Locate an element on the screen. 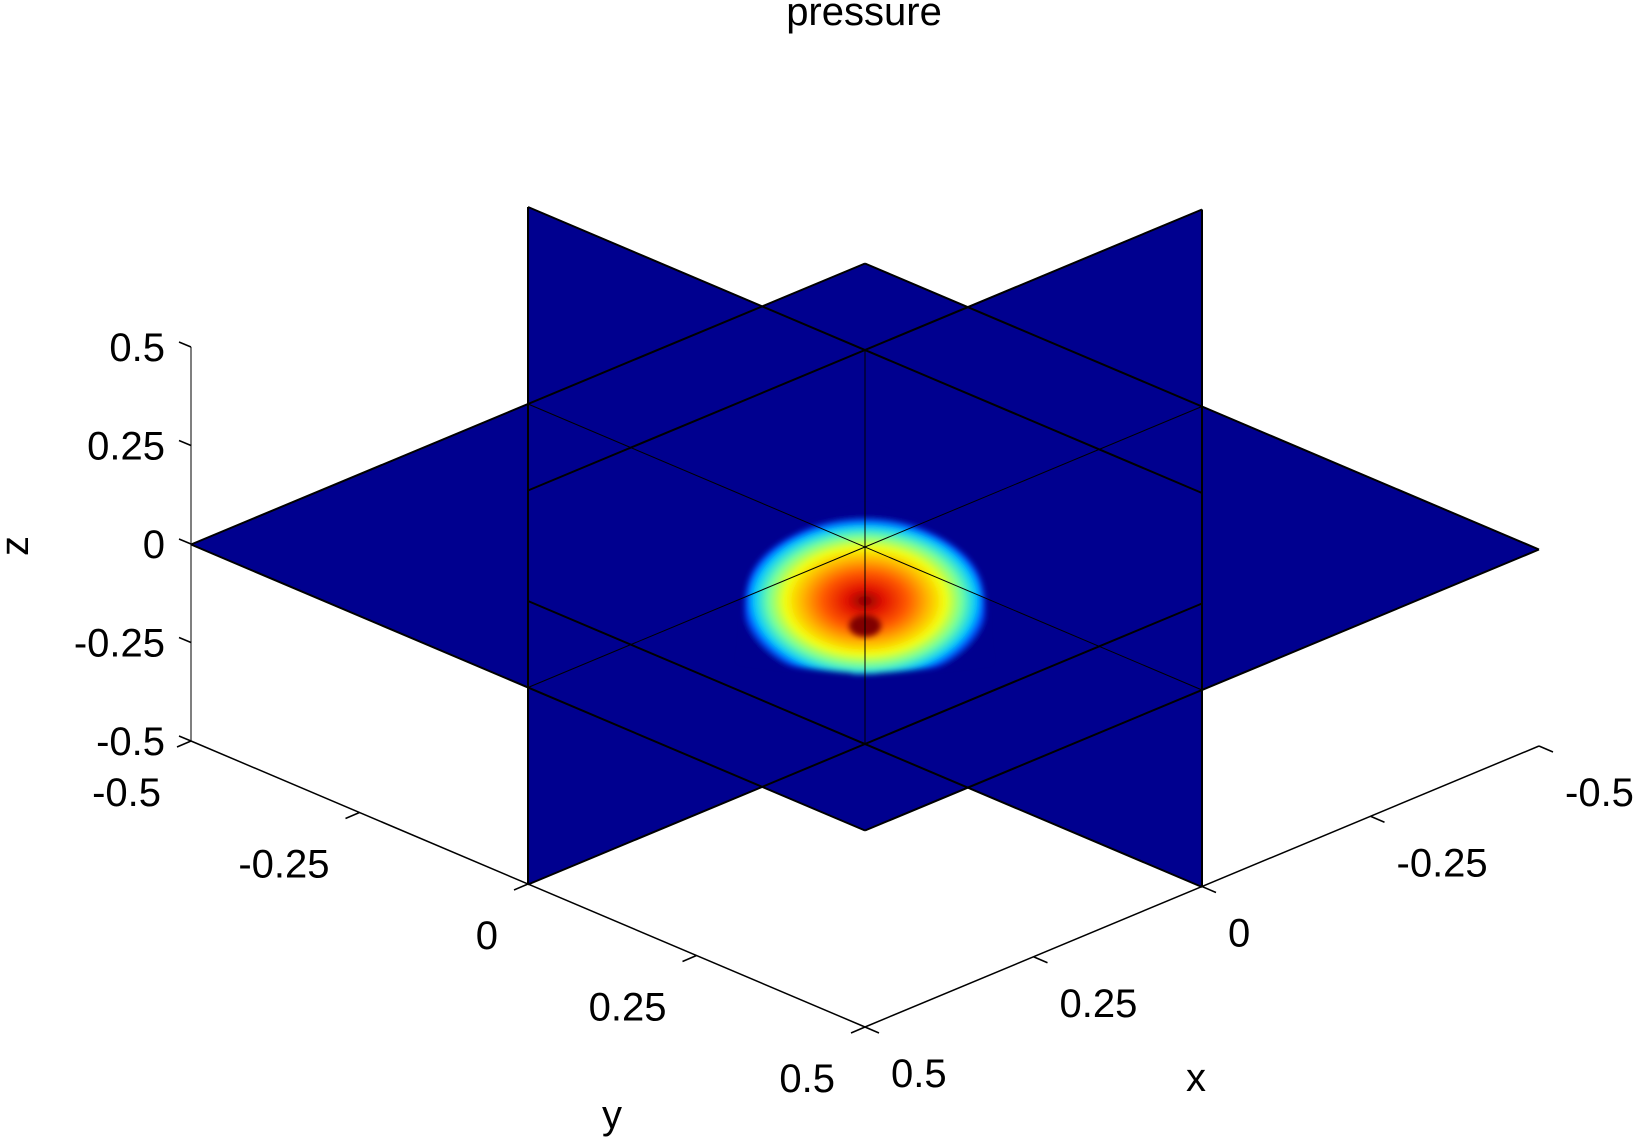 The width and height of the screenshot is (1649, 1140). z-axis-label: z is located at coordinates (18, 546).